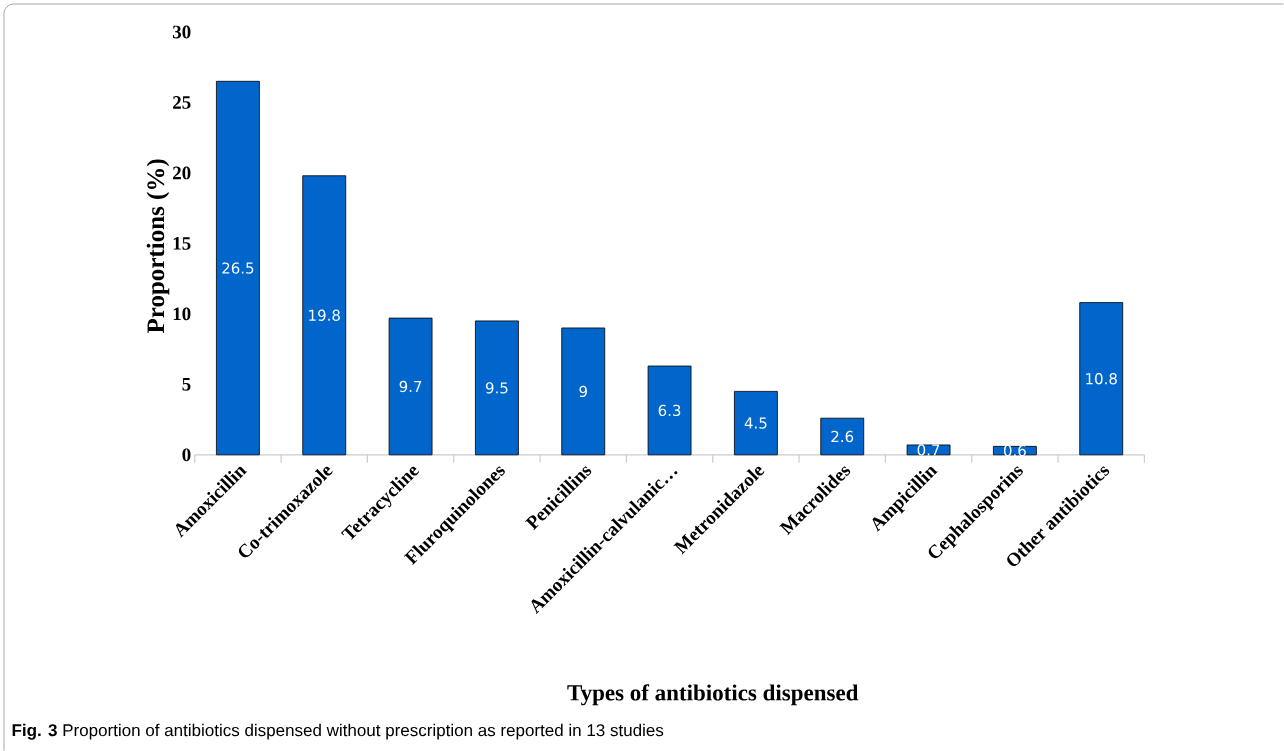  I want to click on data-label: 19.8, so click(324, 315).